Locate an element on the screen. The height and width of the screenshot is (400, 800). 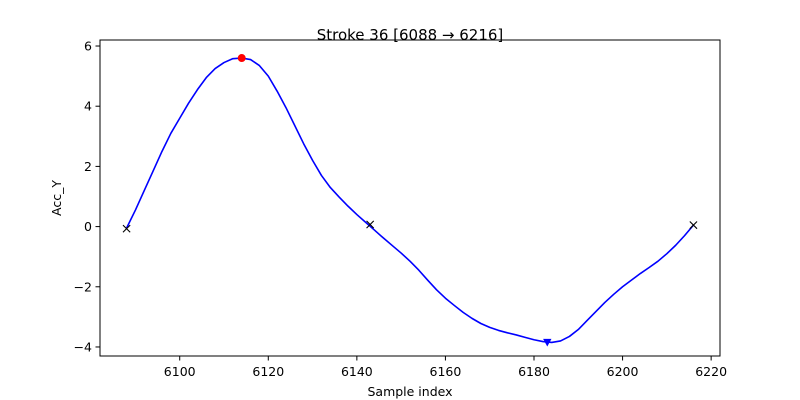
y-axis-ticks: −4 −2 0 2 4 6 is located at coordinates (87, 196).